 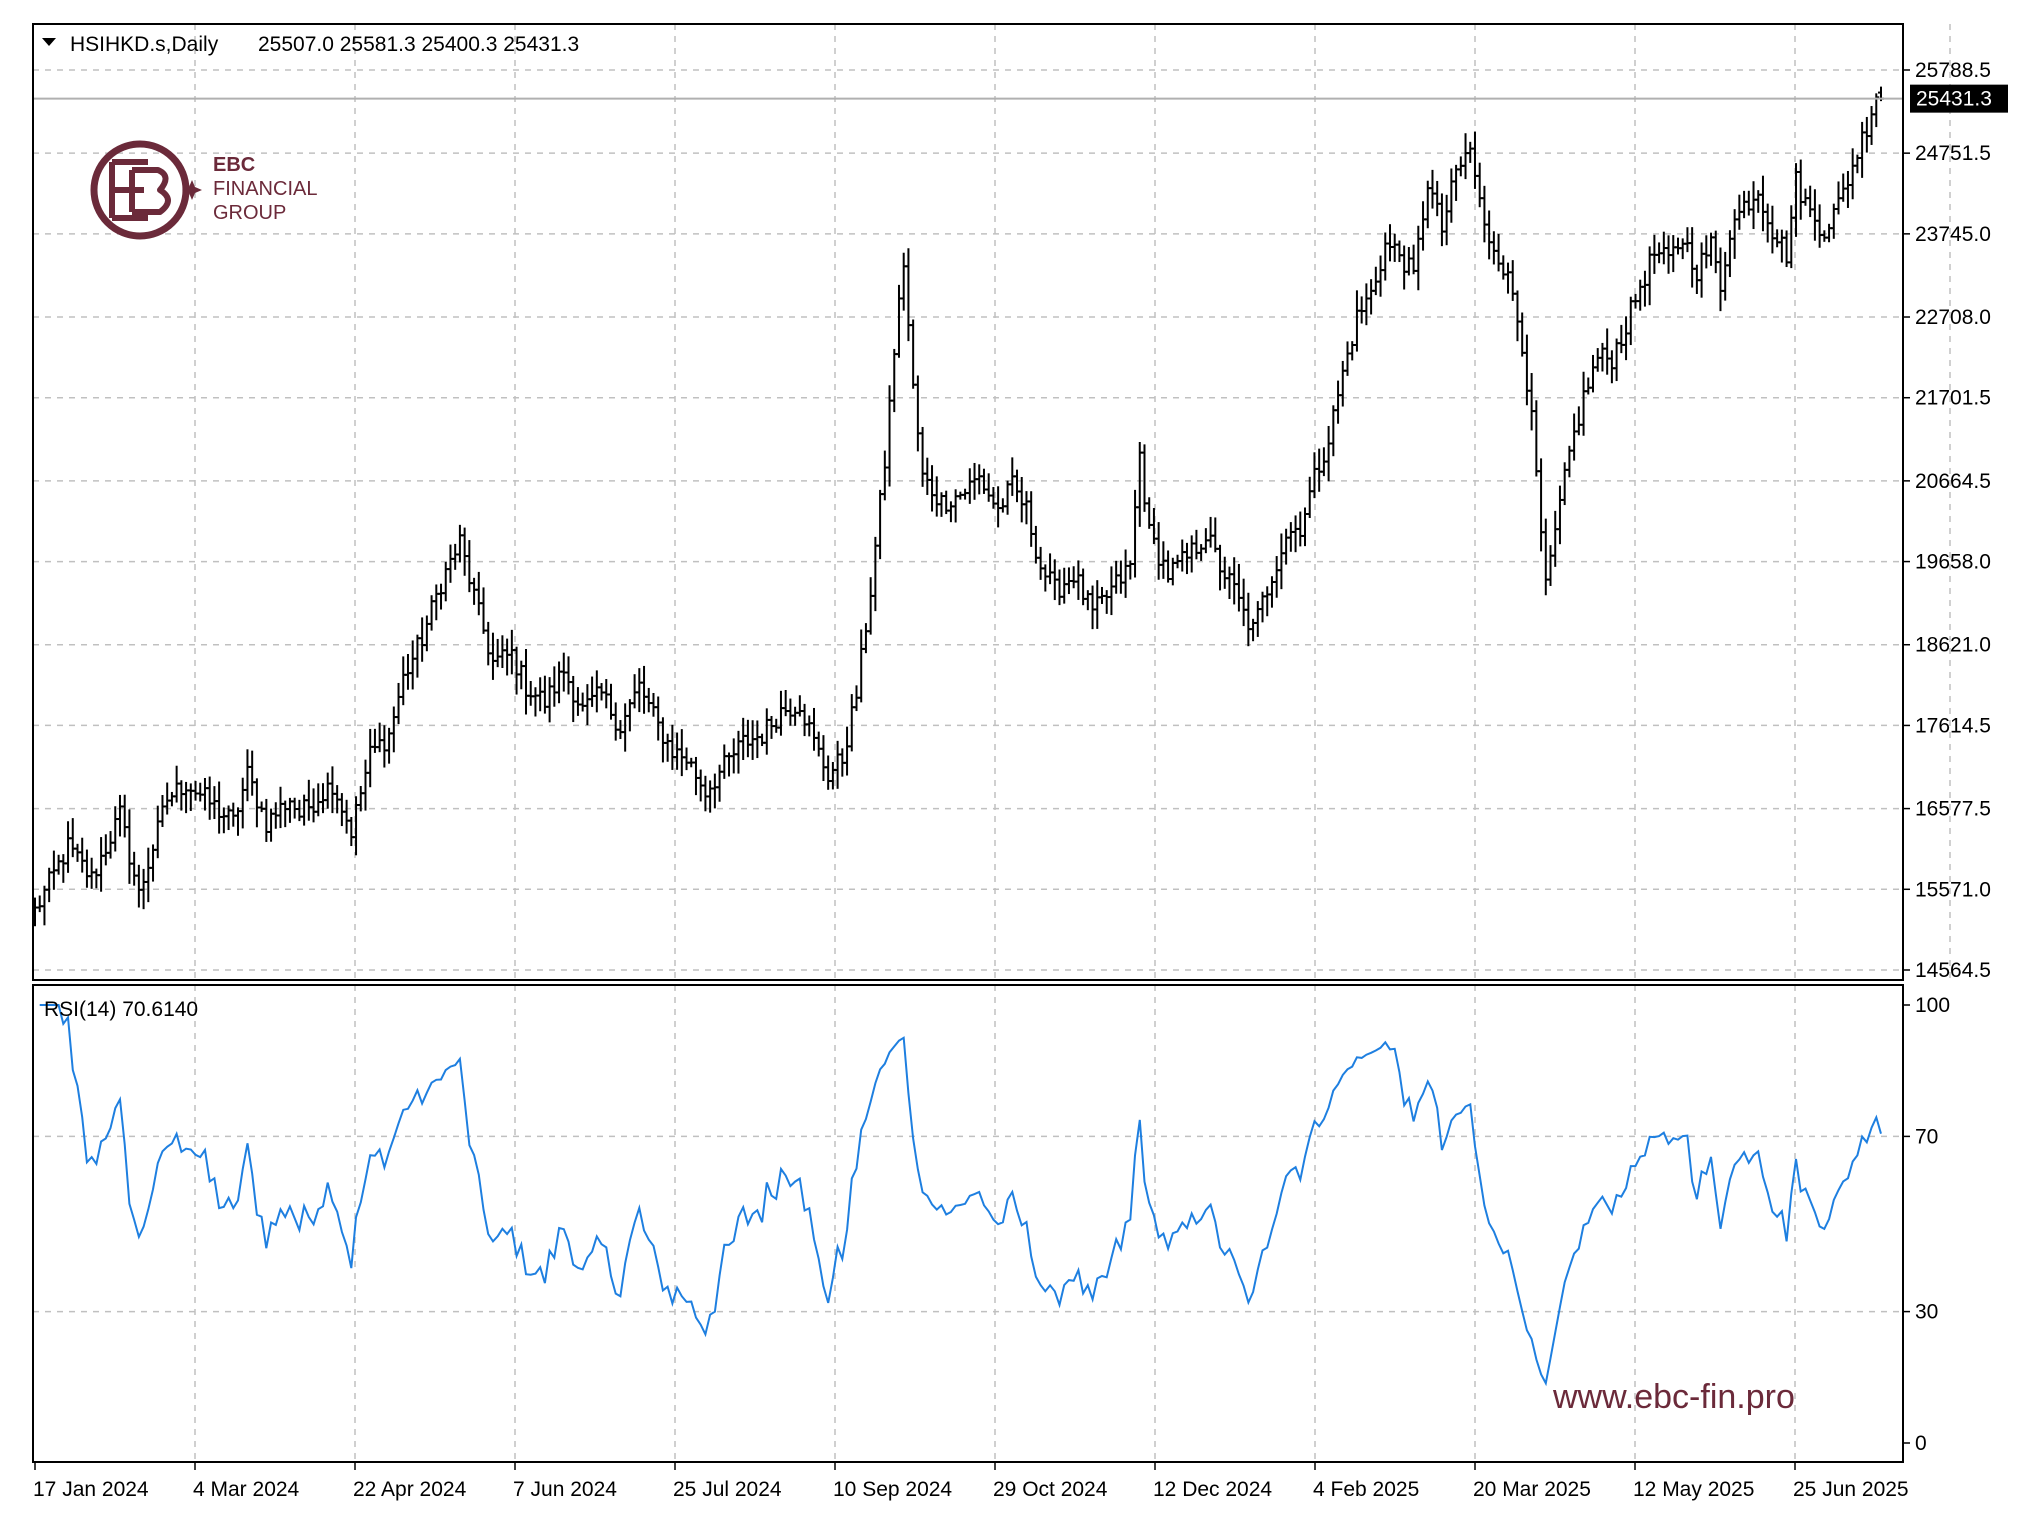 I want to click on price-tick-label: 16577.5, so click(x=1953, y=809).